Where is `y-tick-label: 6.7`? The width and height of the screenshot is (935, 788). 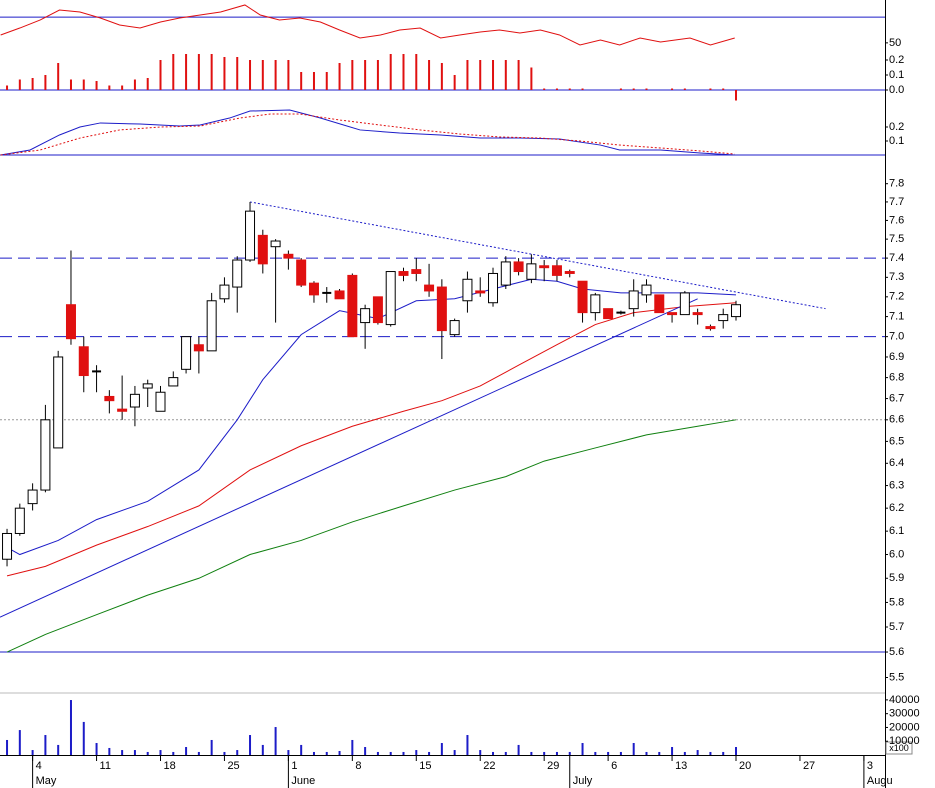 y-tick-label: 6.7 is located at coordinates (896, 398).